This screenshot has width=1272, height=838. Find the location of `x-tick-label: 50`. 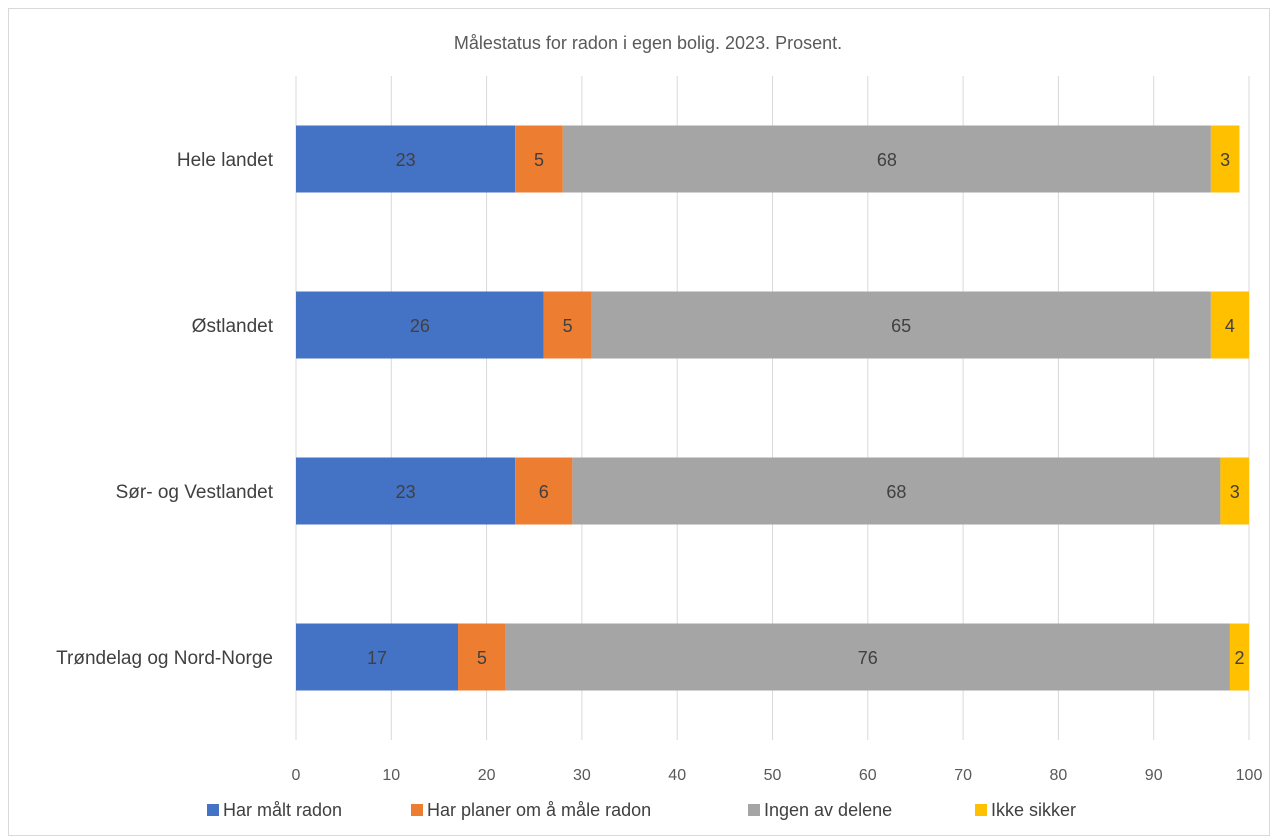

x-tick-label: 50 is located at coordinates (773, 775).